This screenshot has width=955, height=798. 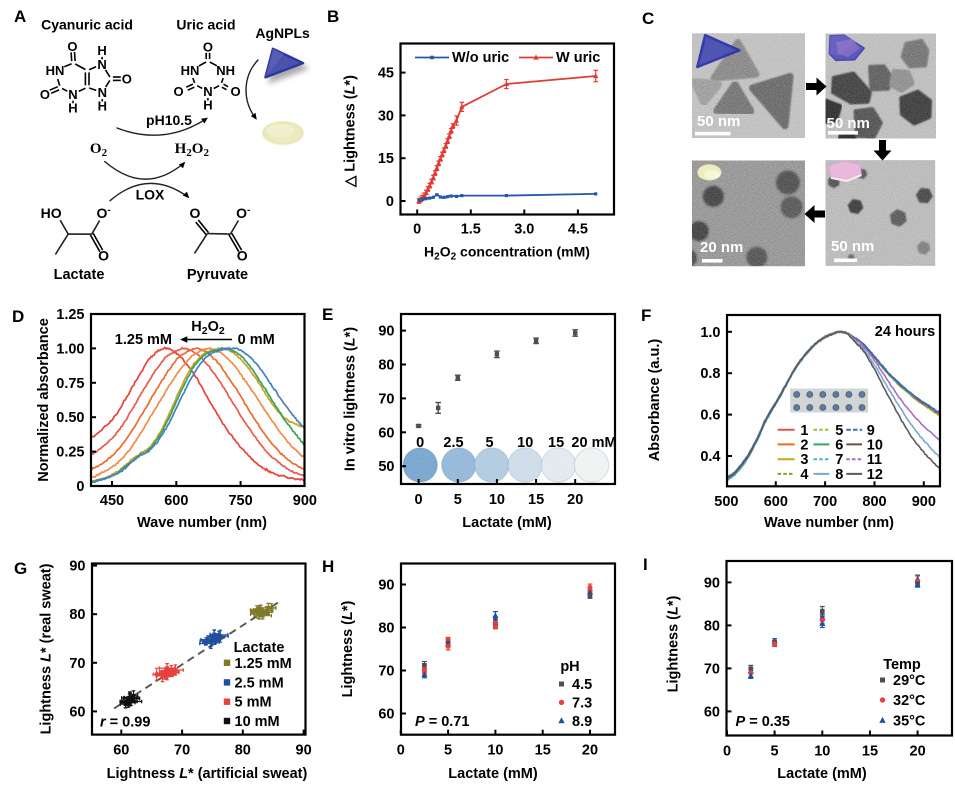 What do you see at coordinates (225, 70) in the screenshot?
I see `svg-text: NH` at bounding box center [225, 70].